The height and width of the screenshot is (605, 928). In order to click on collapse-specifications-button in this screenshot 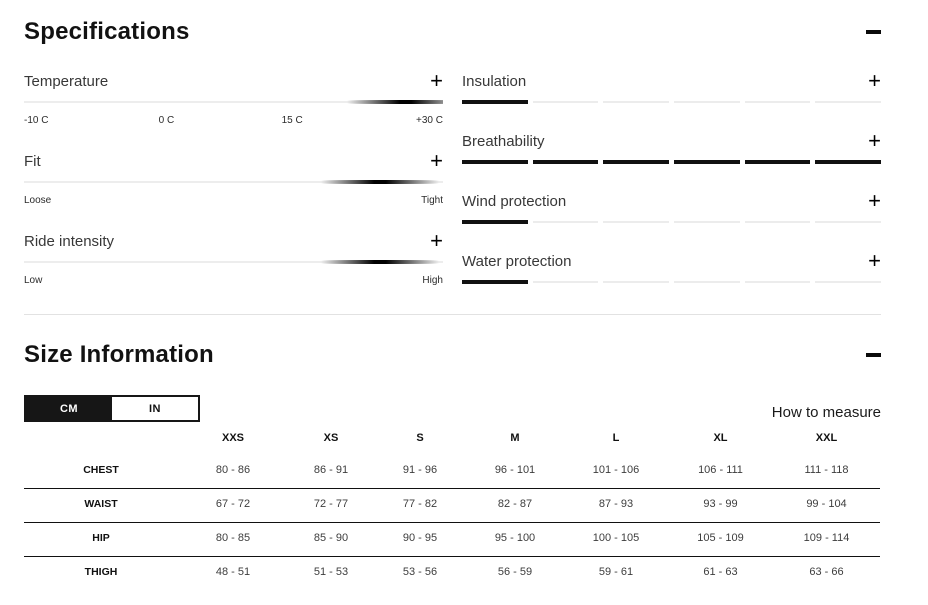, I will do `click(873, 32)`.